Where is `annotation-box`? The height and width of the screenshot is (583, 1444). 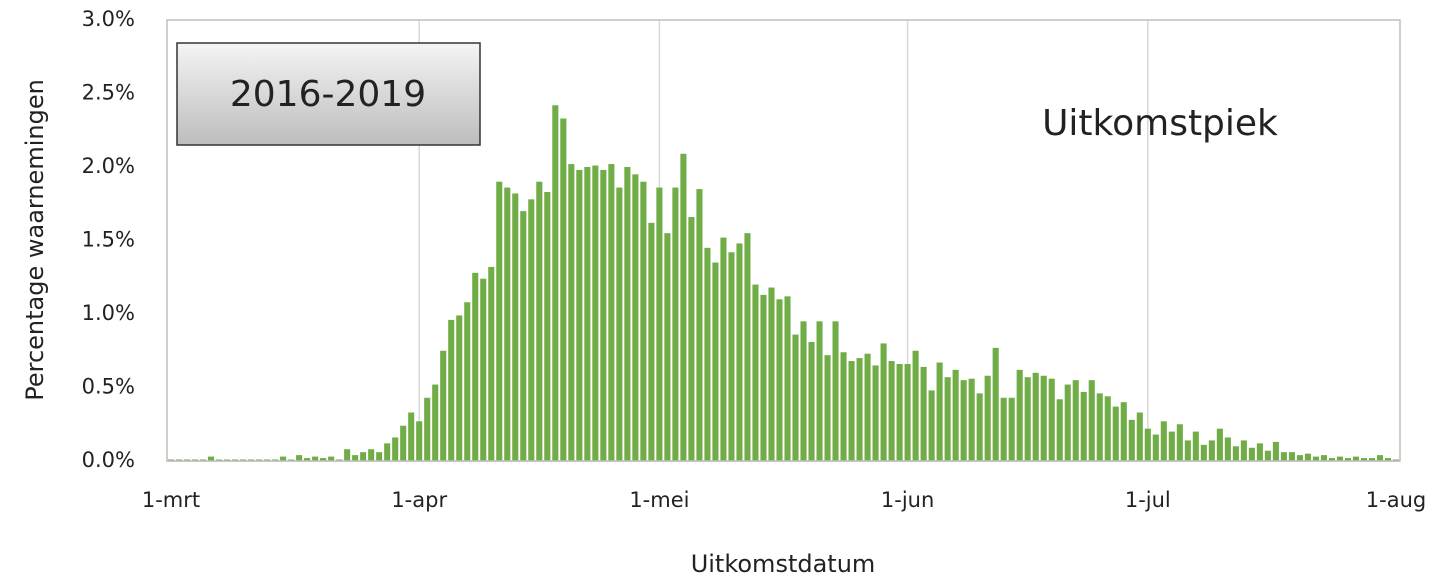
annotation-box is located at coordinates (328, 94).